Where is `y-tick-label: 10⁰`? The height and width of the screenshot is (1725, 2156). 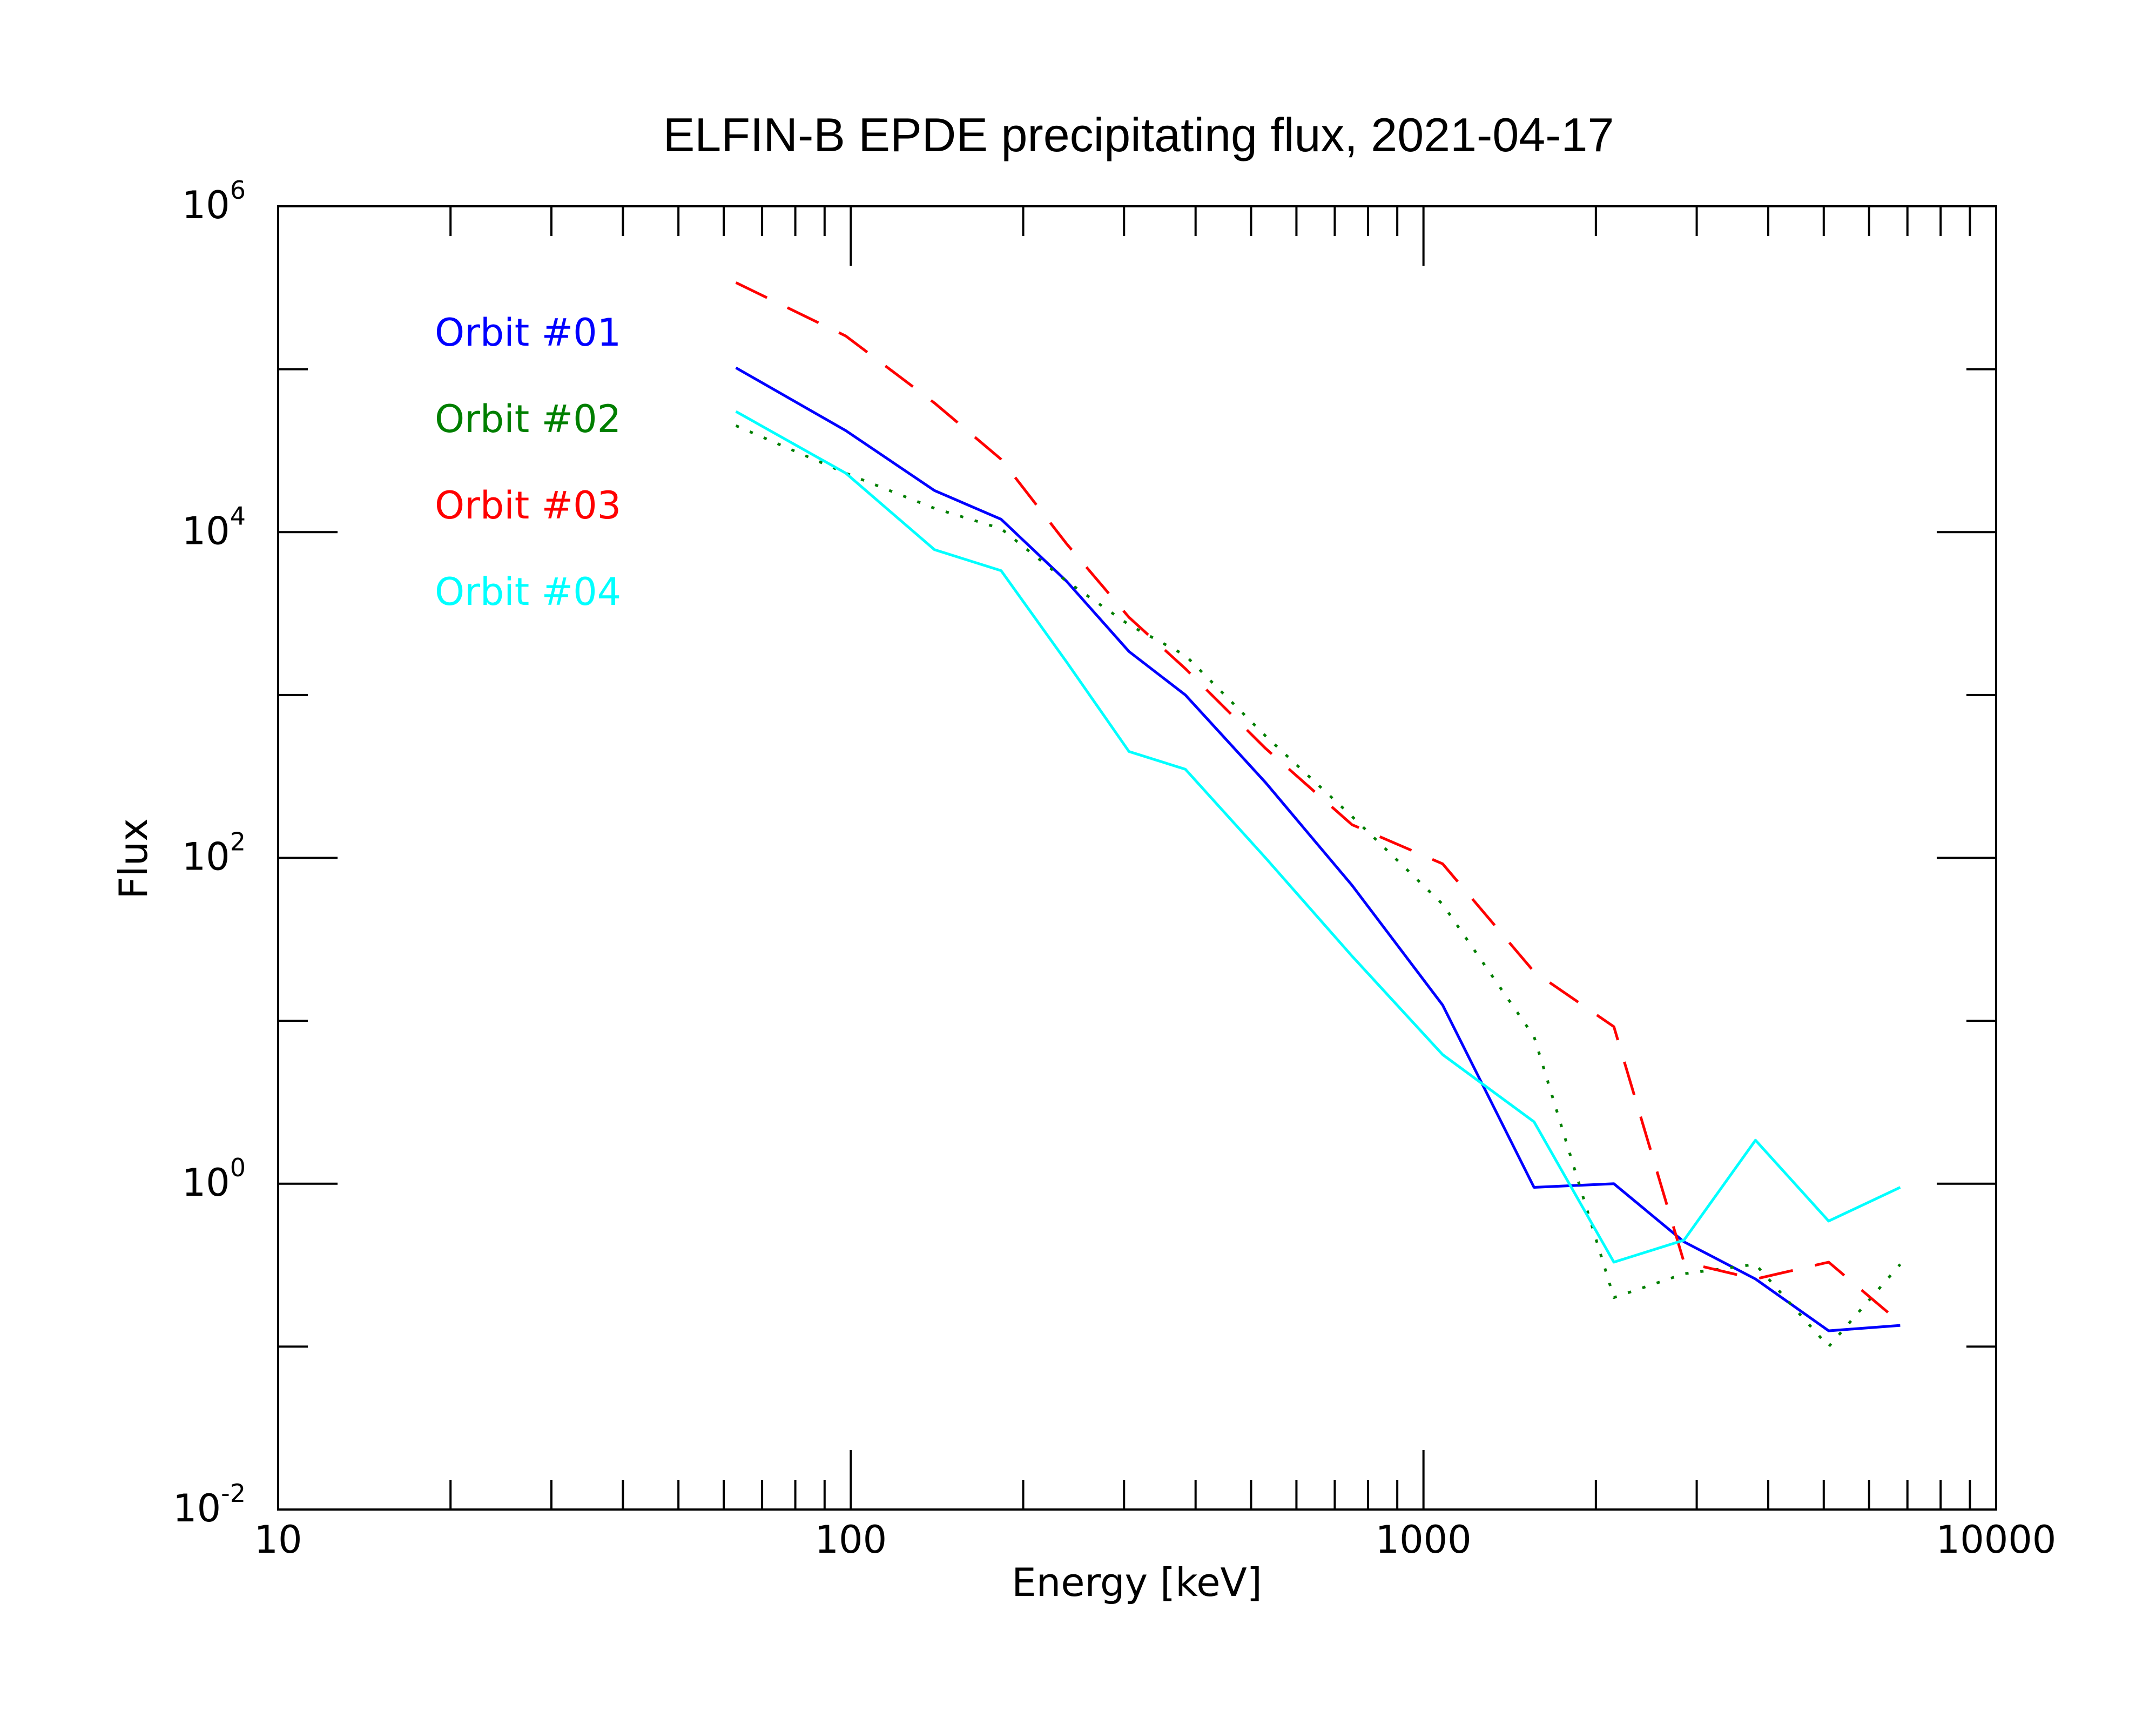
y-tick-label: 10⁰ is located at coordinates (214, 1179).